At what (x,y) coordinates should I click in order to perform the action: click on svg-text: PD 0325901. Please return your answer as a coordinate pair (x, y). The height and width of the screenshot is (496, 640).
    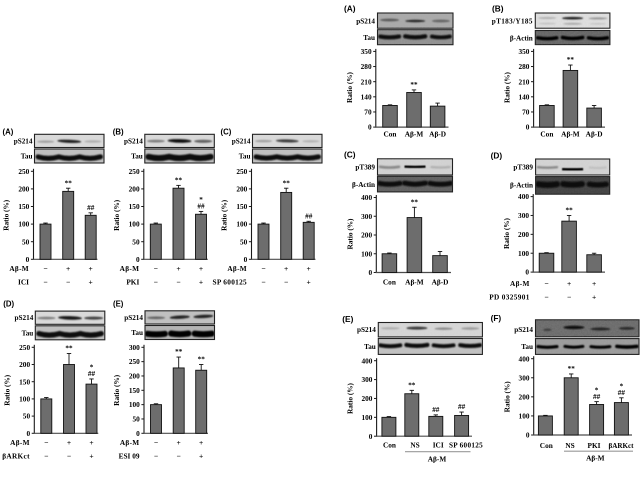
    Looking at the image, I should click on (509, 297).